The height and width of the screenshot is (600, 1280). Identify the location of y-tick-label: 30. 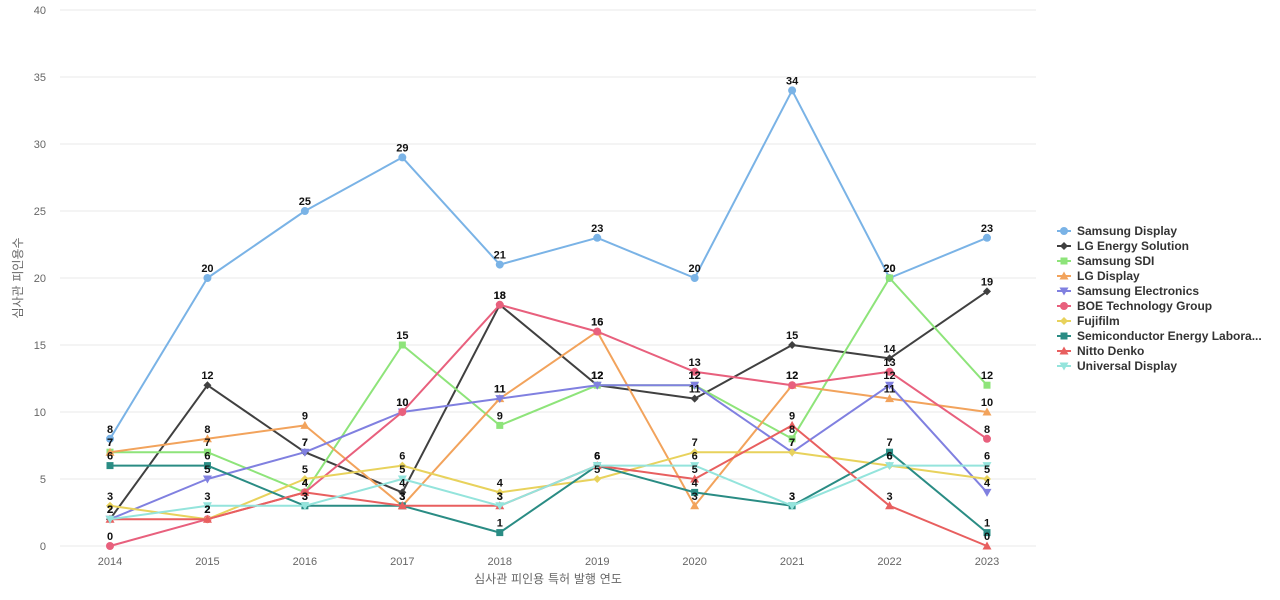
(40, 145).